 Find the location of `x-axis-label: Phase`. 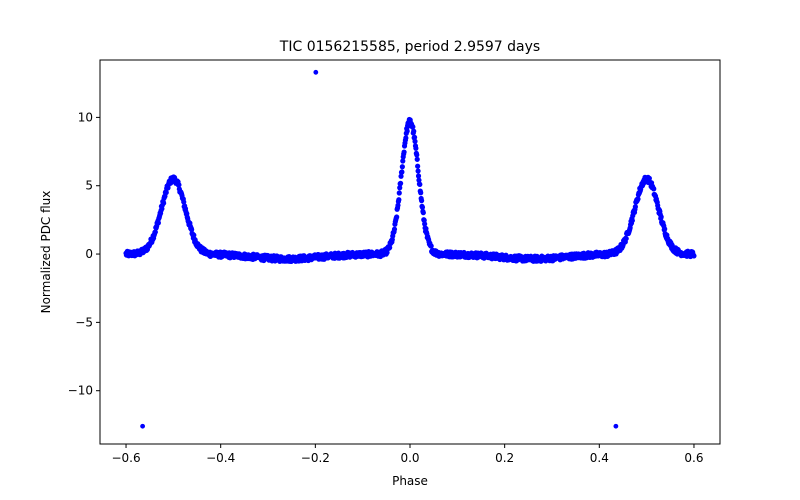

x-axis-label: Phase is located at coordinates (410, 481).